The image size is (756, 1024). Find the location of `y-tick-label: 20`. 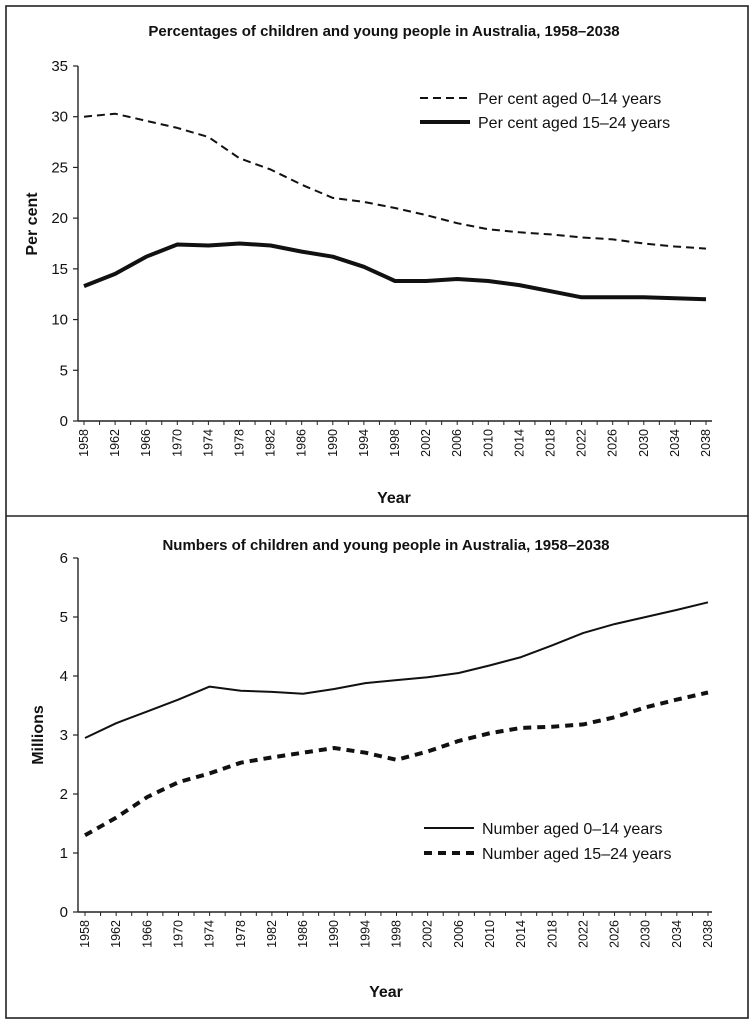

y-tick-label: 20 is located at coordinates (59, 218).